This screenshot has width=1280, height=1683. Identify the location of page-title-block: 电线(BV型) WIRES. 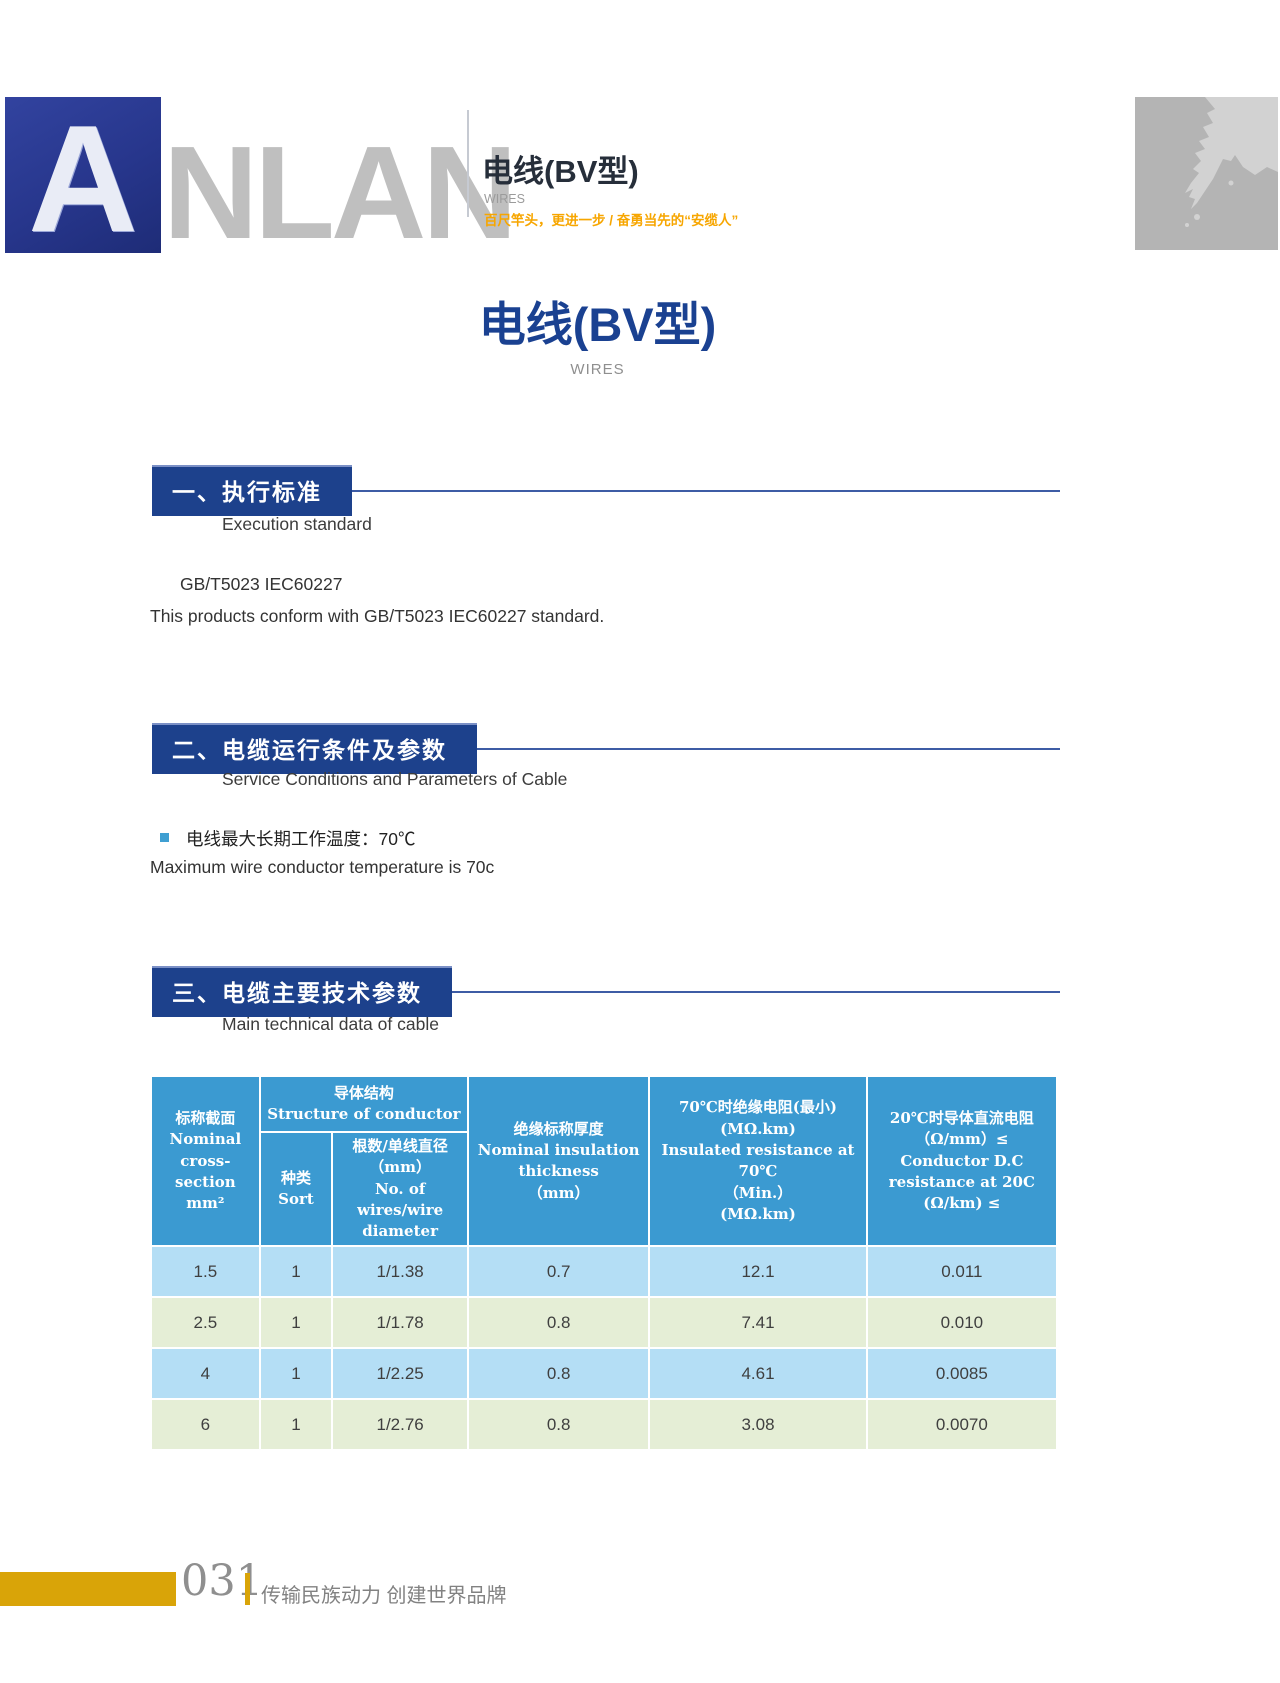
(597, 338).